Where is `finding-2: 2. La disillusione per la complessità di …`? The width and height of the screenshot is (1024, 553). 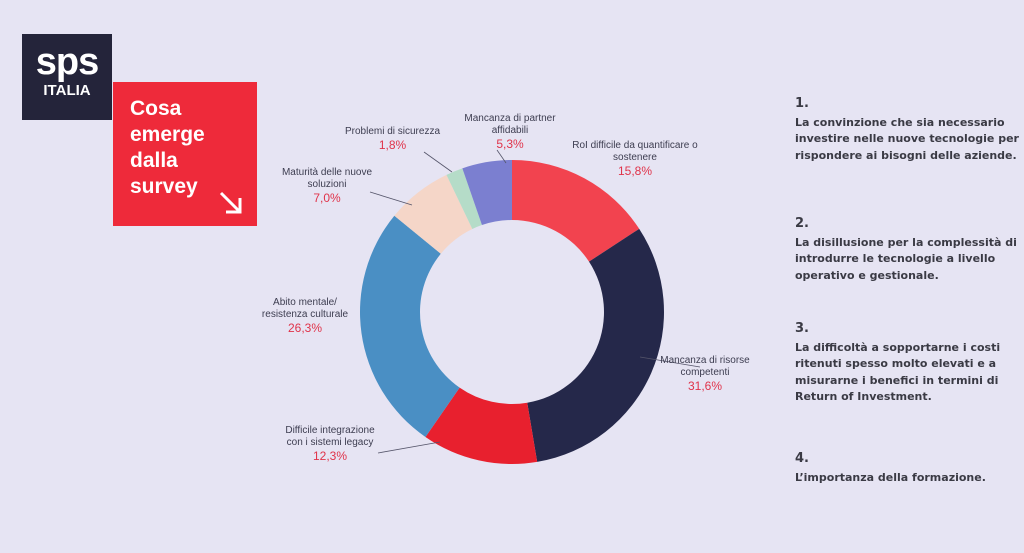 finding-2: 2. La disillusione per la complessità di … is located at coordinates (909, 250).